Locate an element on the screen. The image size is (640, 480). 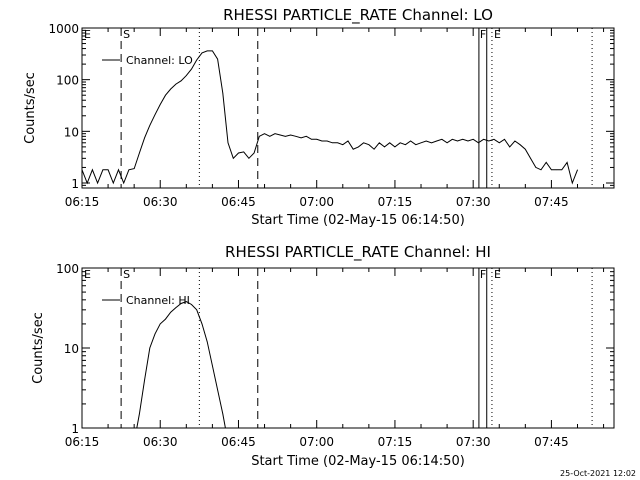
x-tick-label: 06:15 is located at coordinates (82, 442).